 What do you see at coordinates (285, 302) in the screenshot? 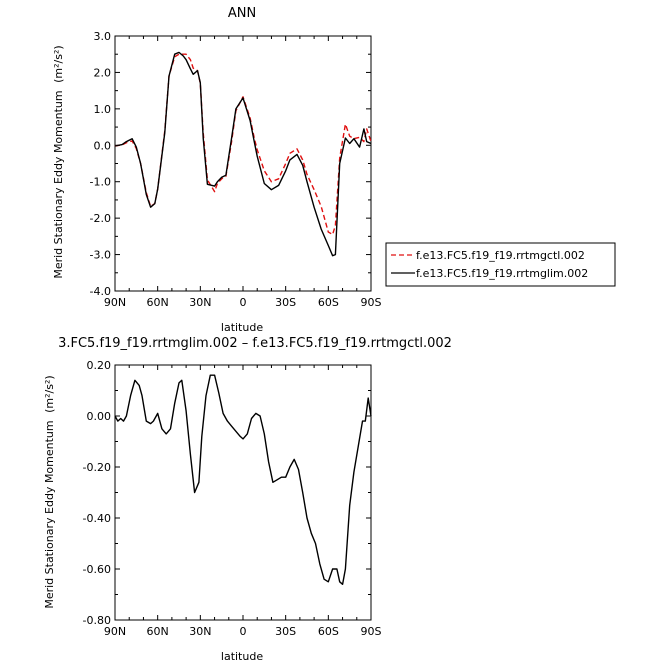
I see `top-x-tick-label: 30S` at bounding box center [285, 302].